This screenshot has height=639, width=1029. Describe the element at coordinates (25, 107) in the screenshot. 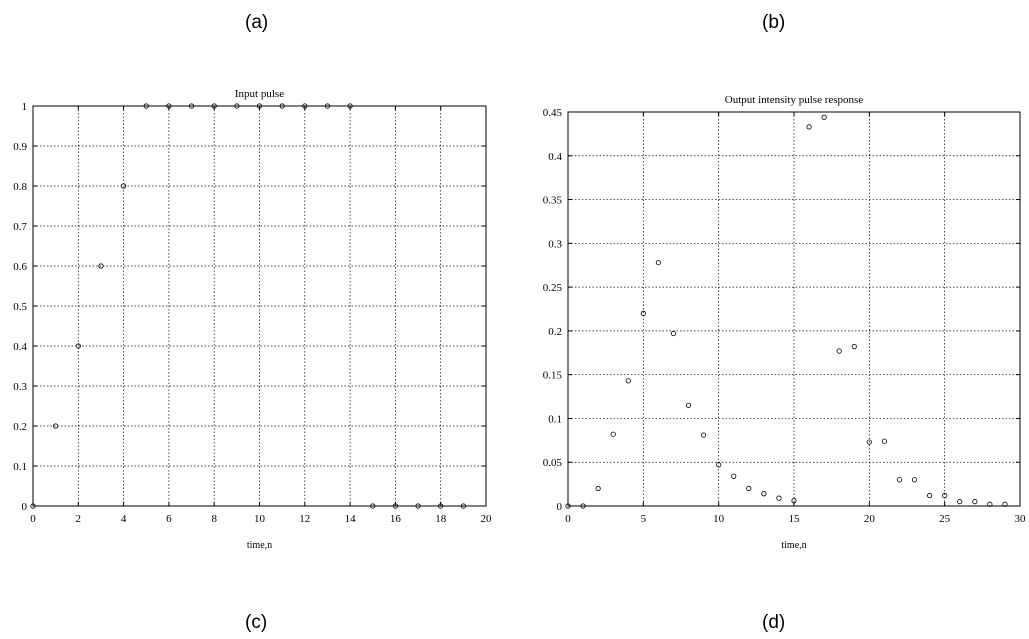

I see `y-tick-label: 1` at that location.